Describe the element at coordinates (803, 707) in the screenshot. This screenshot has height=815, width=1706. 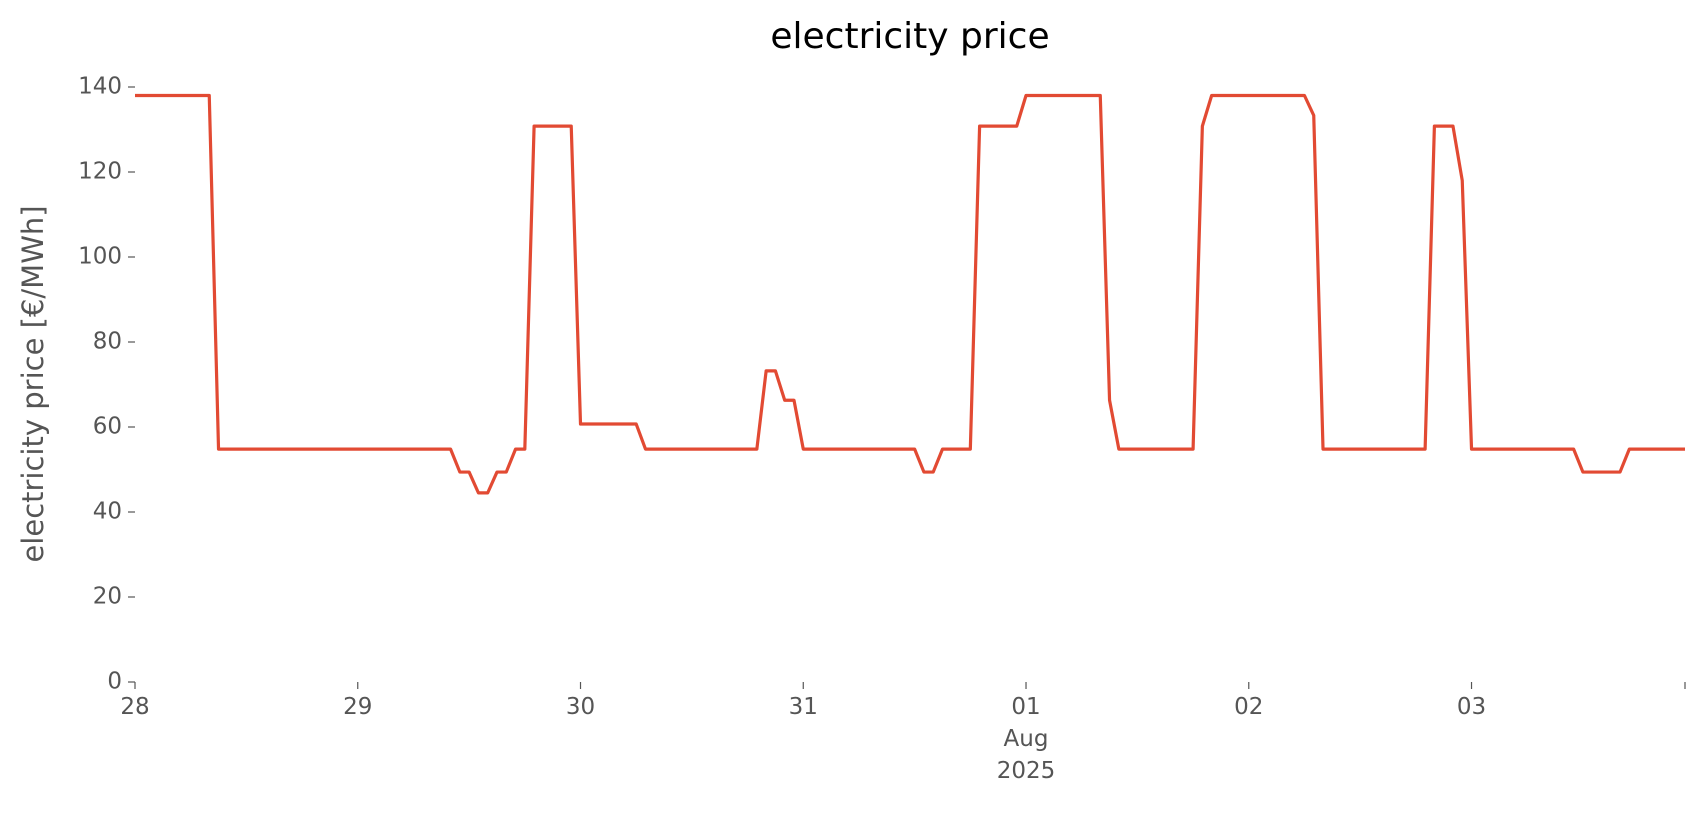
I see `x-tick-label: 31` at that location.